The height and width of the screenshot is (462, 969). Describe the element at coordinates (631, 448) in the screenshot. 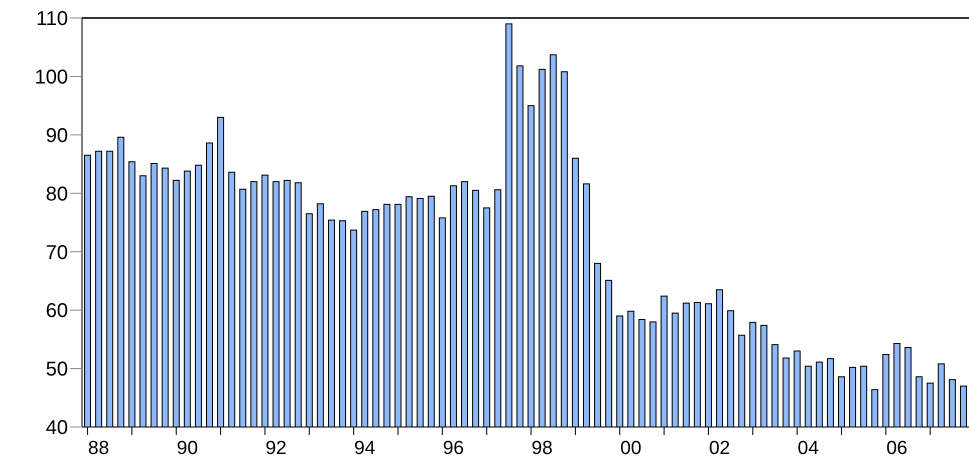

I see `x-tick-label: 00` at that location.